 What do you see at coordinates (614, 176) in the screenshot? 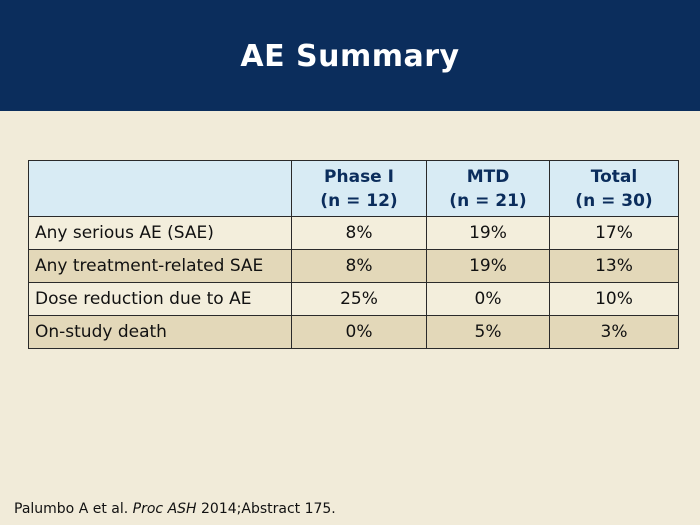
I see `header-name: Total` at bounding box center [614, 176].